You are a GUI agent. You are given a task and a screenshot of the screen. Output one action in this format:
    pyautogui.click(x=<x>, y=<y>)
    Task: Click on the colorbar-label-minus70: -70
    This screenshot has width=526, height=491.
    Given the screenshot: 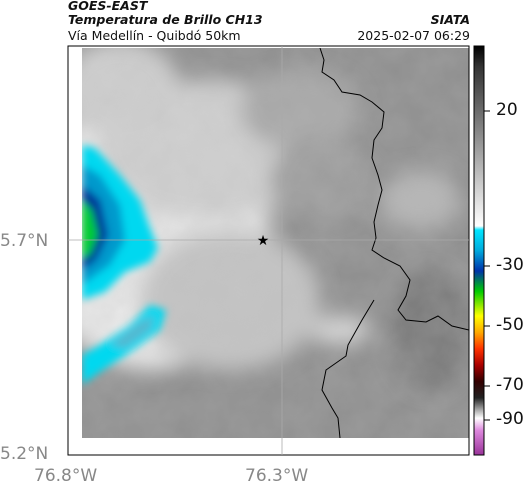 What is the action you would take?
    pyautogui.click(x=510, y=385)
    